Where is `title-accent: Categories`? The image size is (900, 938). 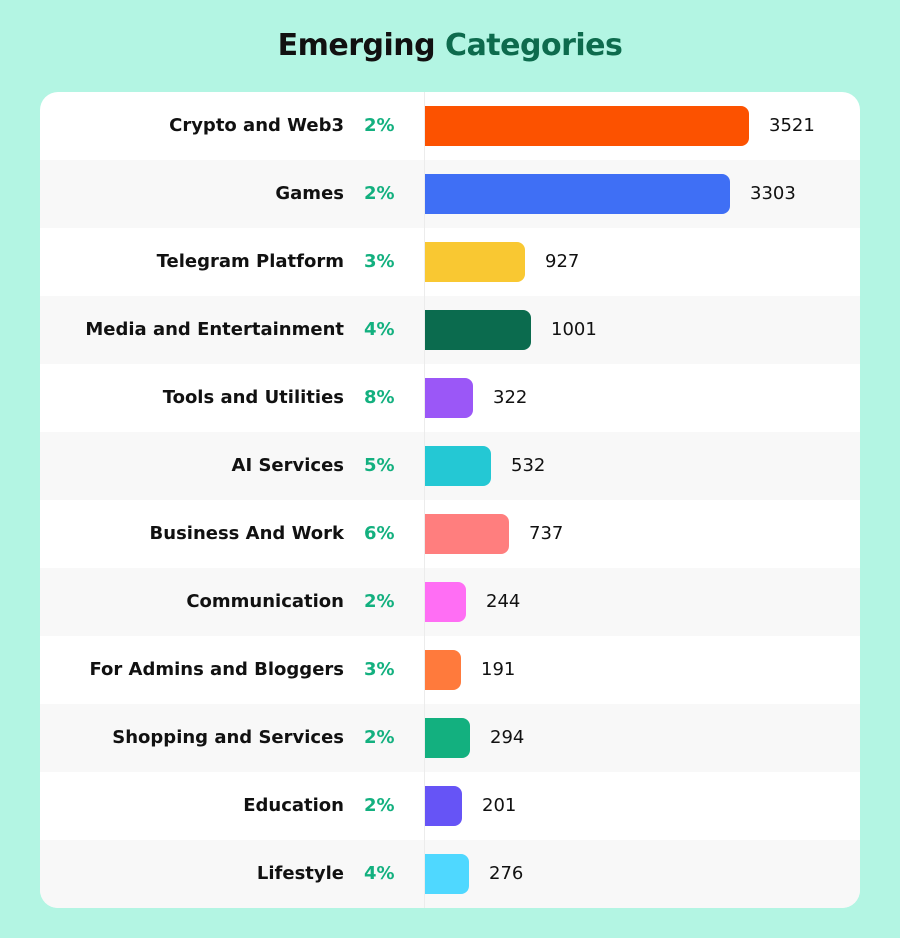 title-accent: Categories is located at coordinates (534, 45).